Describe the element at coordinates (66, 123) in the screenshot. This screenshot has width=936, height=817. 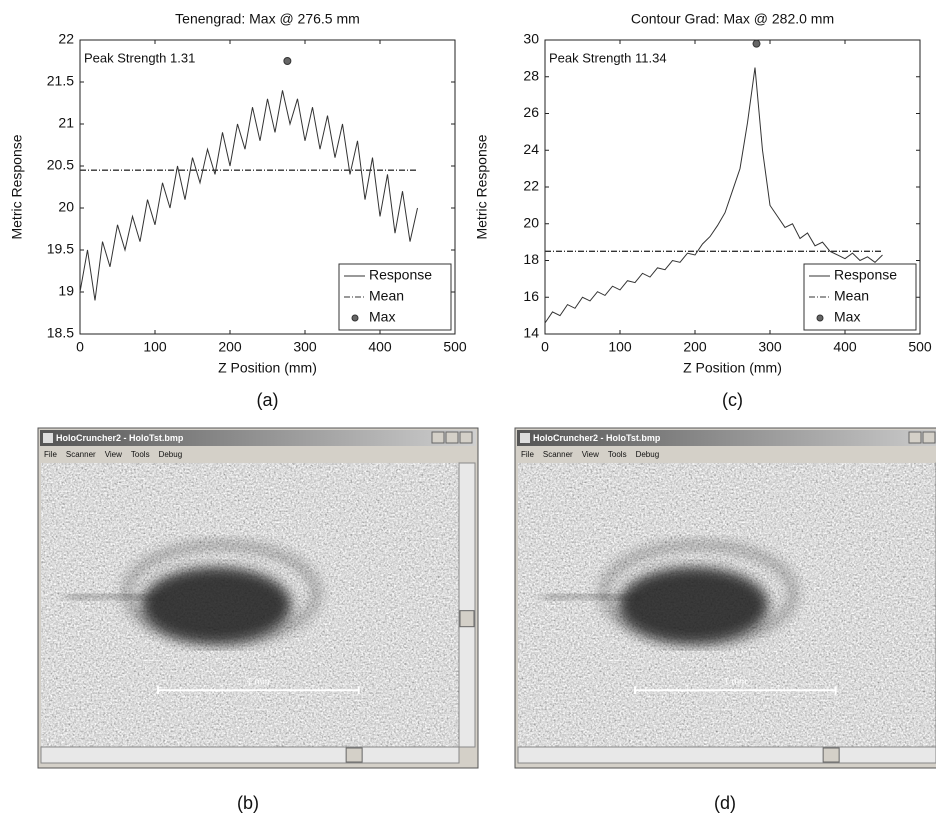
I see `y-tick-label: 21` at that location.